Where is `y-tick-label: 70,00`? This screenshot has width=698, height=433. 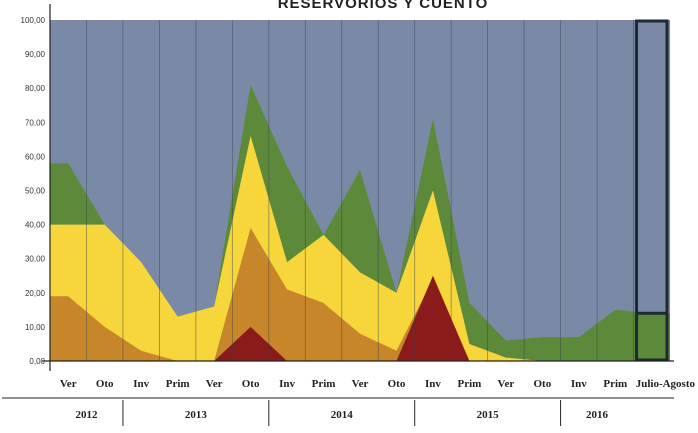
y-tick-label: 70,00 is located at coordinates (35, 122).